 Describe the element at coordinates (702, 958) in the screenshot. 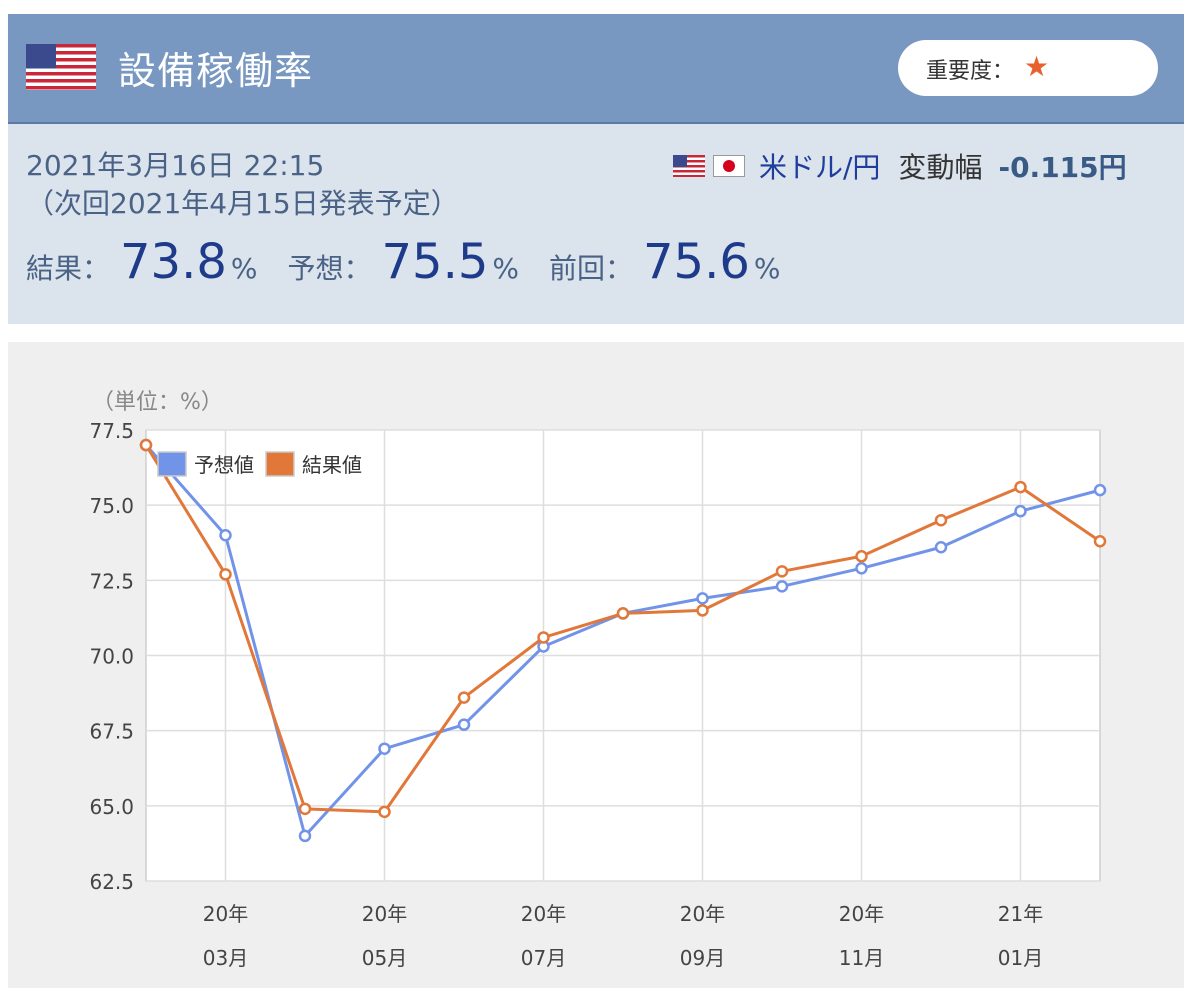

I see `x-tick-month: 09月` at that location.